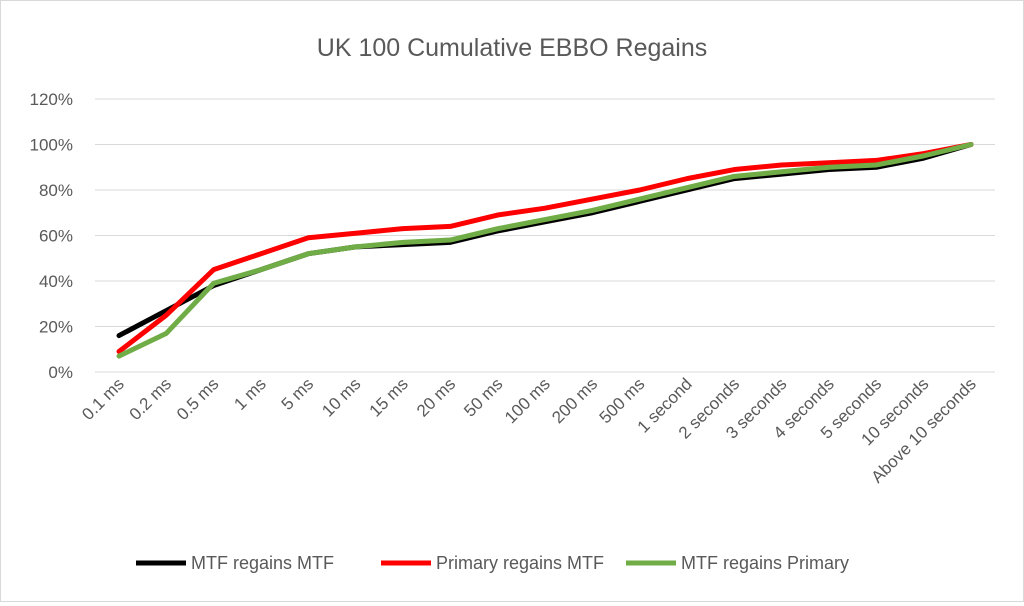  Describe the element at coordinates (341, 397) in the screenshot. I see `x-tick-label: 10 ms` at that location.